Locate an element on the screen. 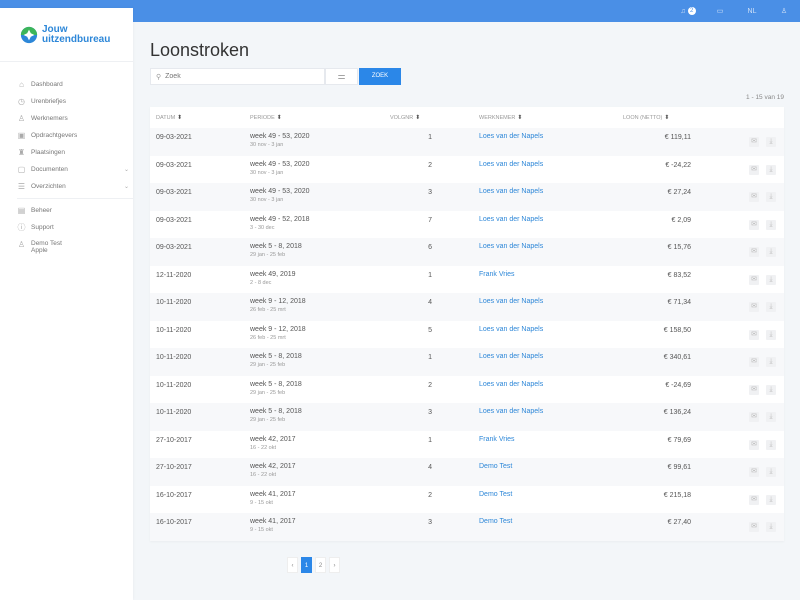 The width and height of the screenshot is (800, 600). list-icon: ☰ is located at coordinates (21, 186).